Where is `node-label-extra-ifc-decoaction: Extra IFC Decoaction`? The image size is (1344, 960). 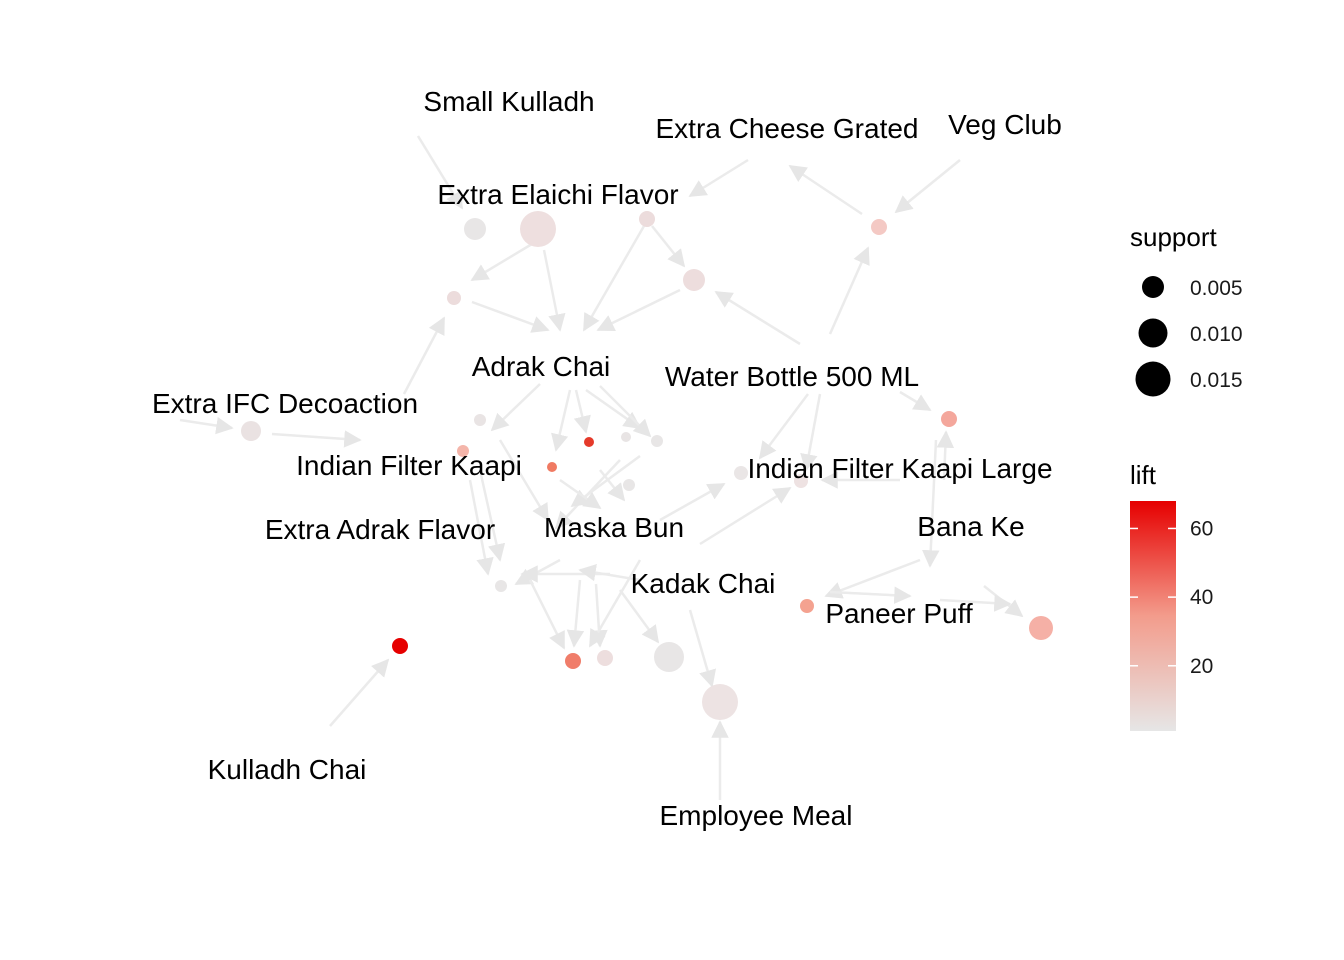 node-label-extra-ifc-decoaction: Extra IFC Decoaction is located at coordinates (285, 403).